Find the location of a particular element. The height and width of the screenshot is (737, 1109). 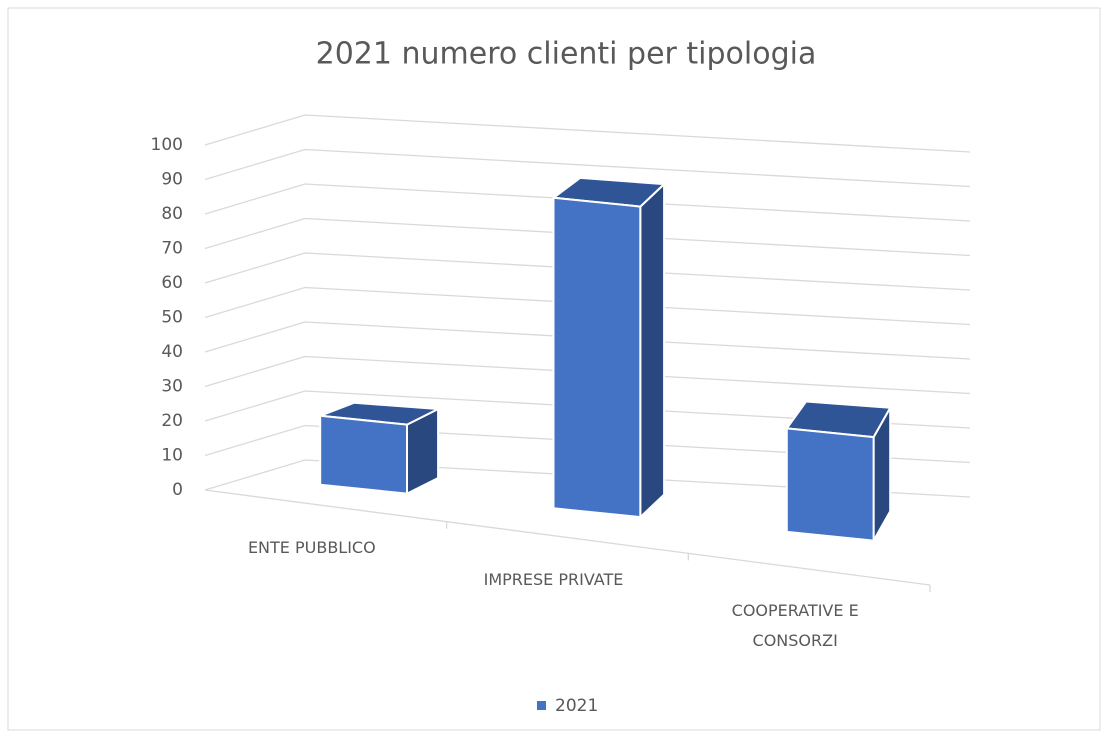

y-tick-label: 90 is located at coordinates (172, 180).